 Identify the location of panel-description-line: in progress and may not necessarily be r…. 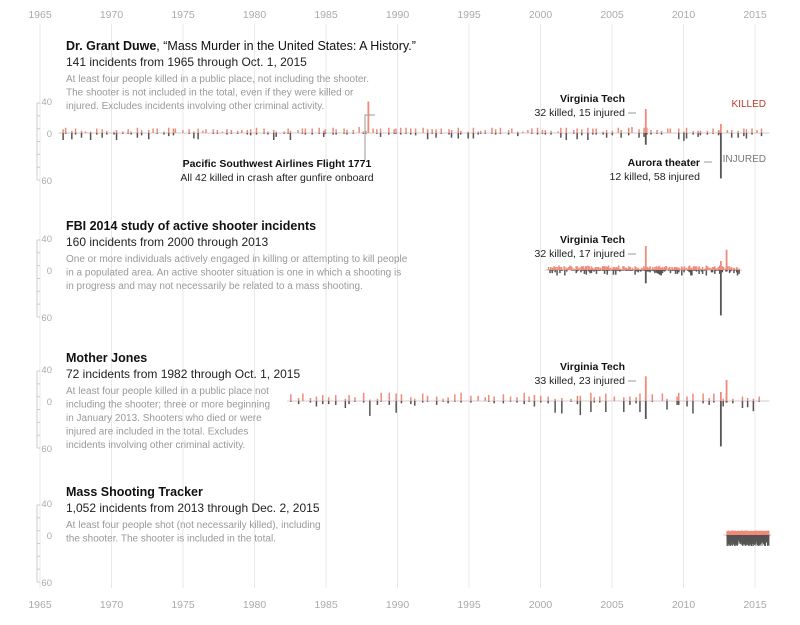
(214, 286).